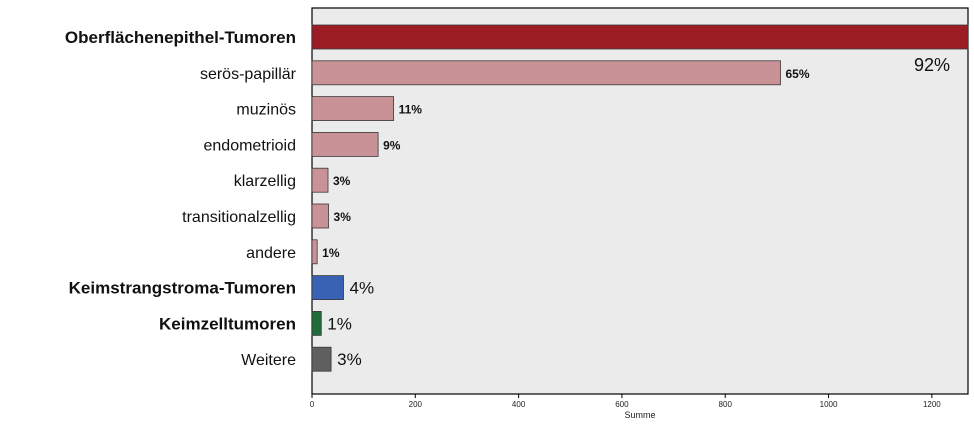  I want to click on category-label-9: Keimzelltumoren, so click(227, 323).